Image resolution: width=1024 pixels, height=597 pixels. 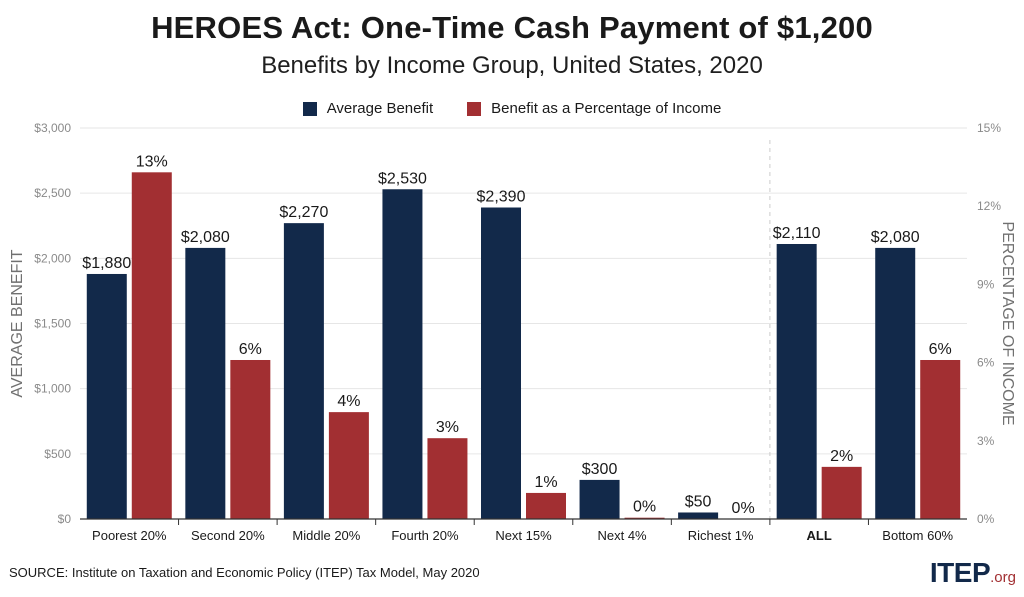 I want to click on y2-tick-label: 15%, so click(x=989, y=128).